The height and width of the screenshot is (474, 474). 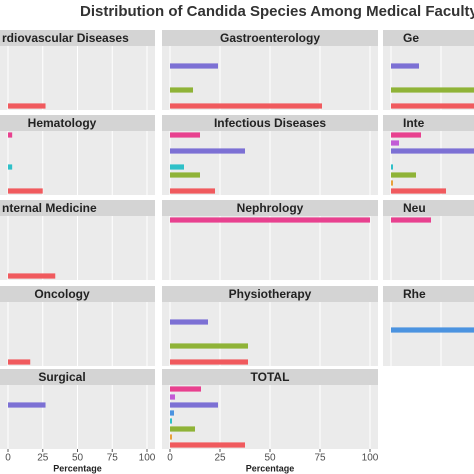 I want to click on facet-title: Gastroenterology, so click(x=270, y=38).